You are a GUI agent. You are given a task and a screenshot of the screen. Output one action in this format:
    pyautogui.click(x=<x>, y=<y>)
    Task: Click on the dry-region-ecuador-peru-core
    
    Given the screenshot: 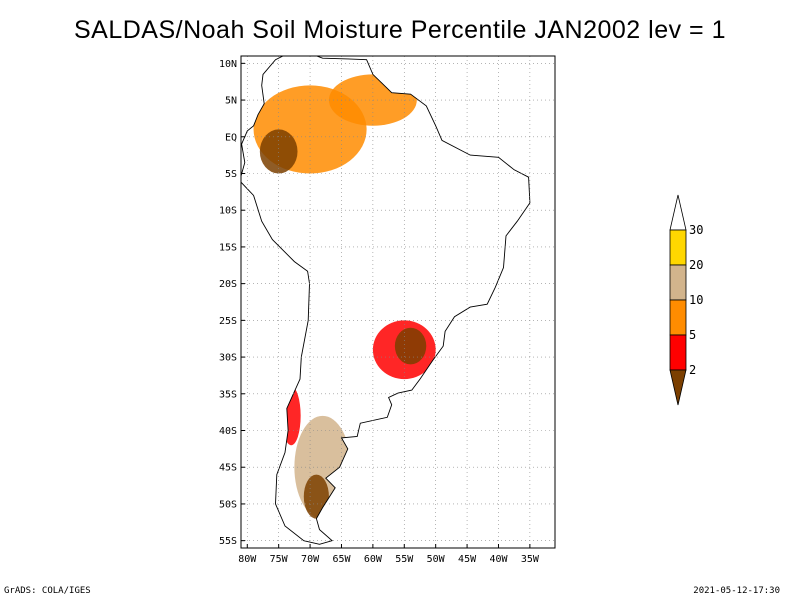 What is the action you would take?
    pyautogui.click(x=278, y=151)
    